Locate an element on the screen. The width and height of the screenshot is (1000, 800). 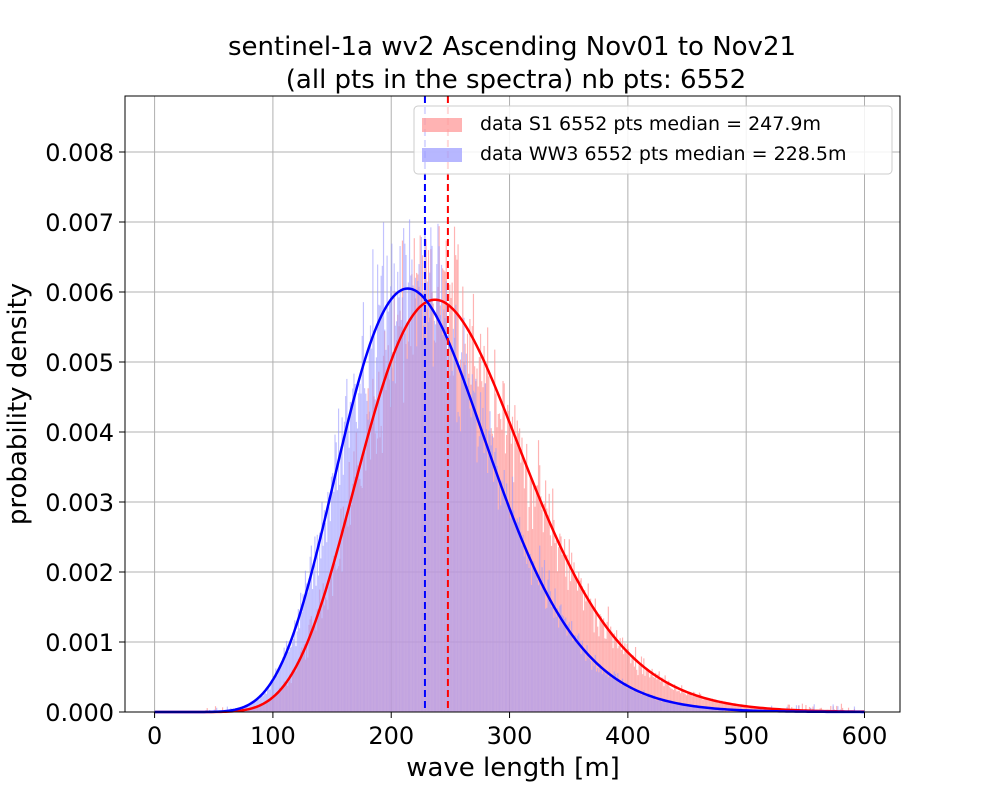
y-tick-label: 0.005 is located at coordinates (79, 363).